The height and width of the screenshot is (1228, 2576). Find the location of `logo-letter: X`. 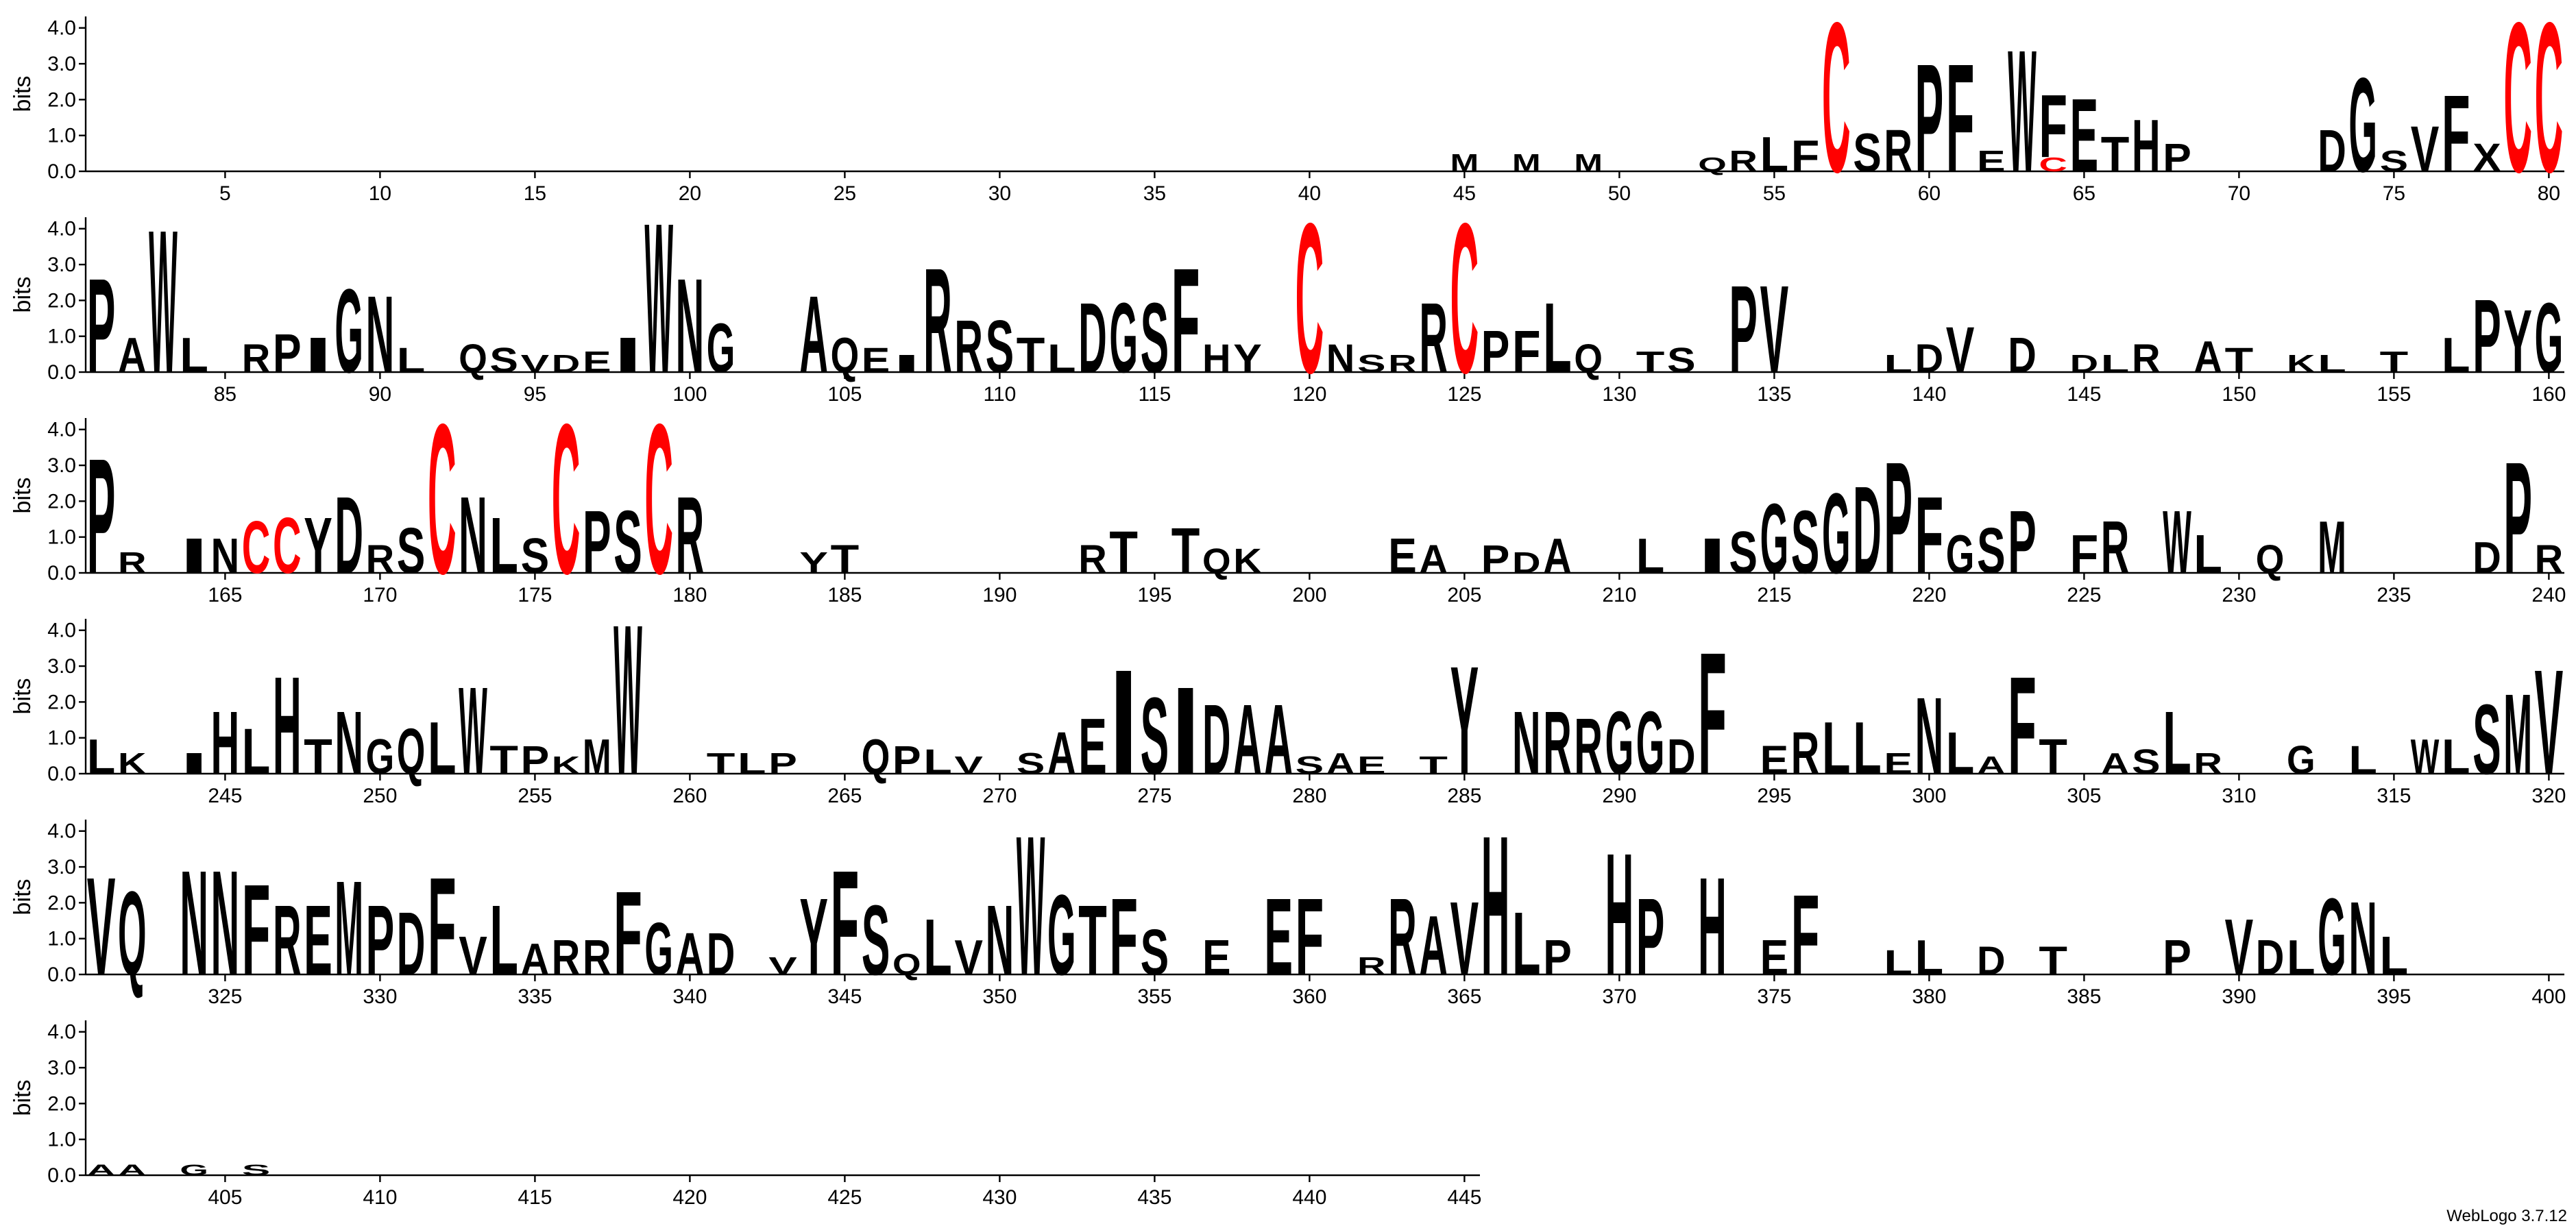

logo-letter: X is located at coordinates (2486, 158).